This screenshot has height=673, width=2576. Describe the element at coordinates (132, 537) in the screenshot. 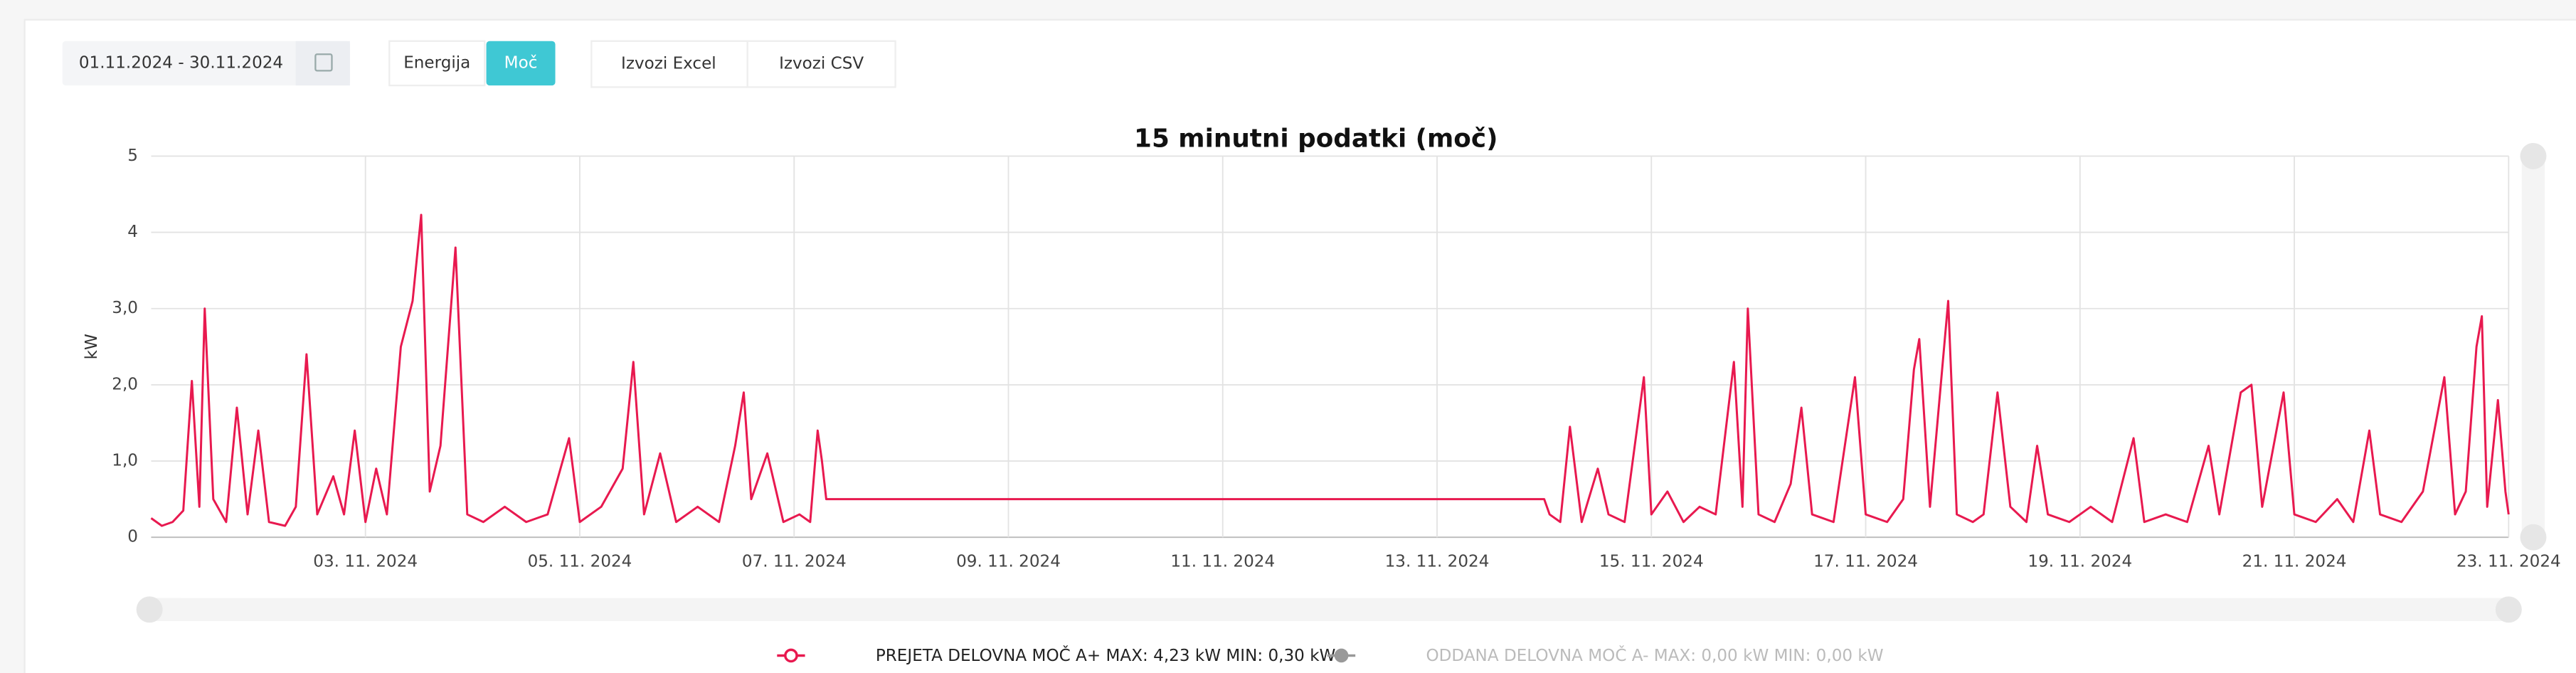

I see `y-tick-label: 0` at that location.